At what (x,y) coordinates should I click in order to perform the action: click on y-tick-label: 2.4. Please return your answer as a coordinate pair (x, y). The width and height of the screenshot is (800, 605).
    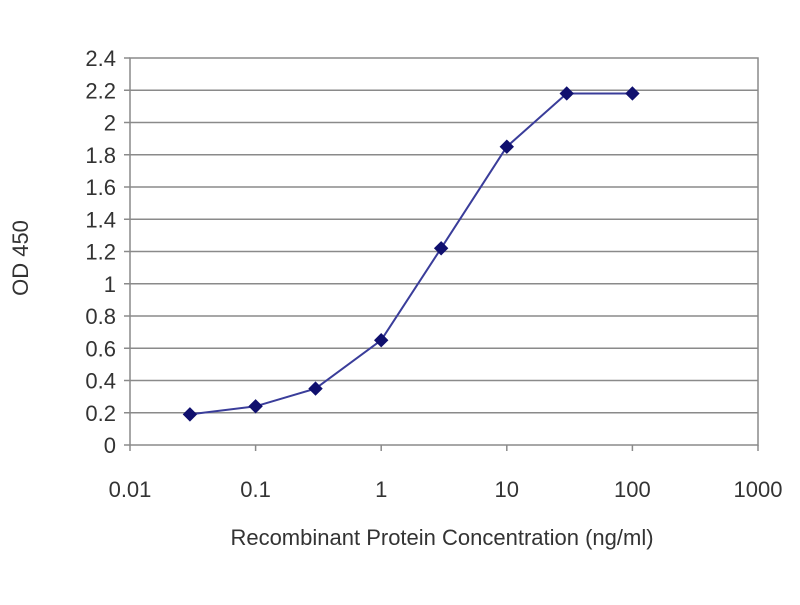
    Looking at the image, I should click on (100, 58).